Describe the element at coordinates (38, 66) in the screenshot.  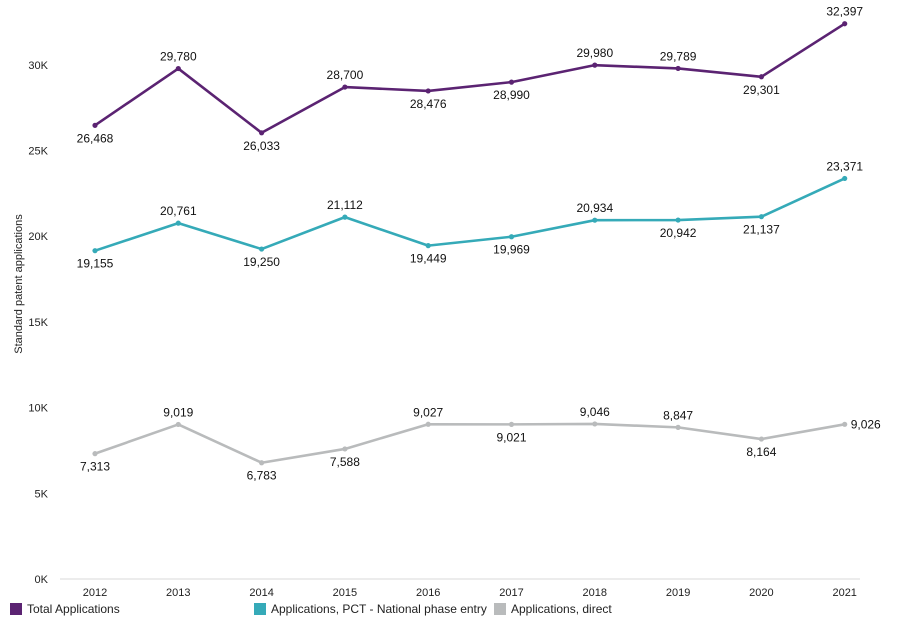
I see `y-tick-label: 30K` at that location.